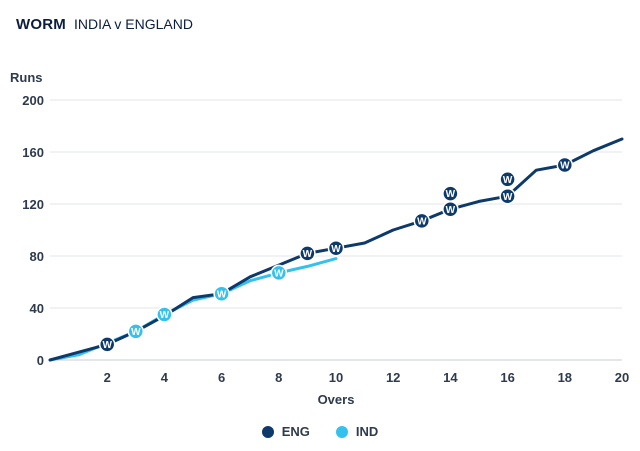 The height and width of the screenshot is (451, 640). Describe the element at coordinates (40, 360) in the screenshot. I see `y-tick-label: 0` at that location.